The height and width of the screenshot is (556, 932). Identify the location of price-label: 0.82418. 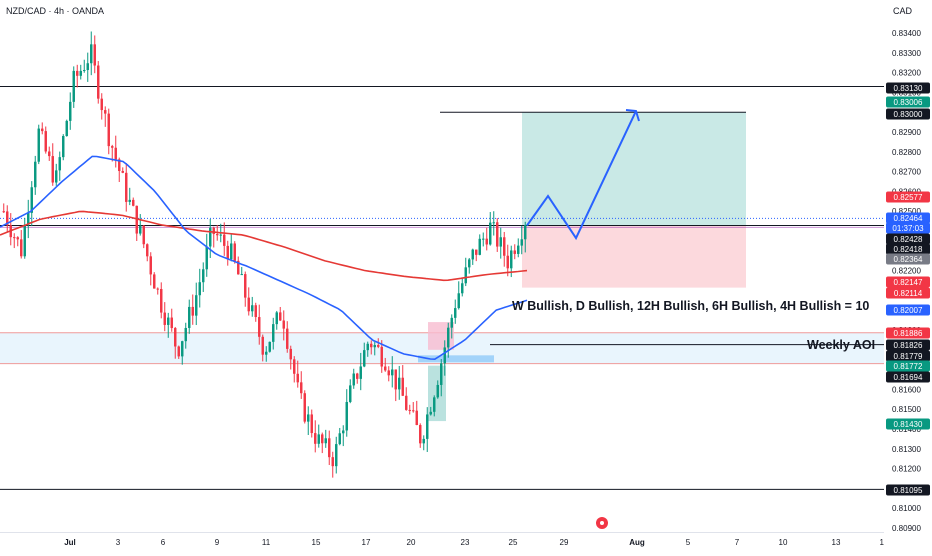
(908, 249).